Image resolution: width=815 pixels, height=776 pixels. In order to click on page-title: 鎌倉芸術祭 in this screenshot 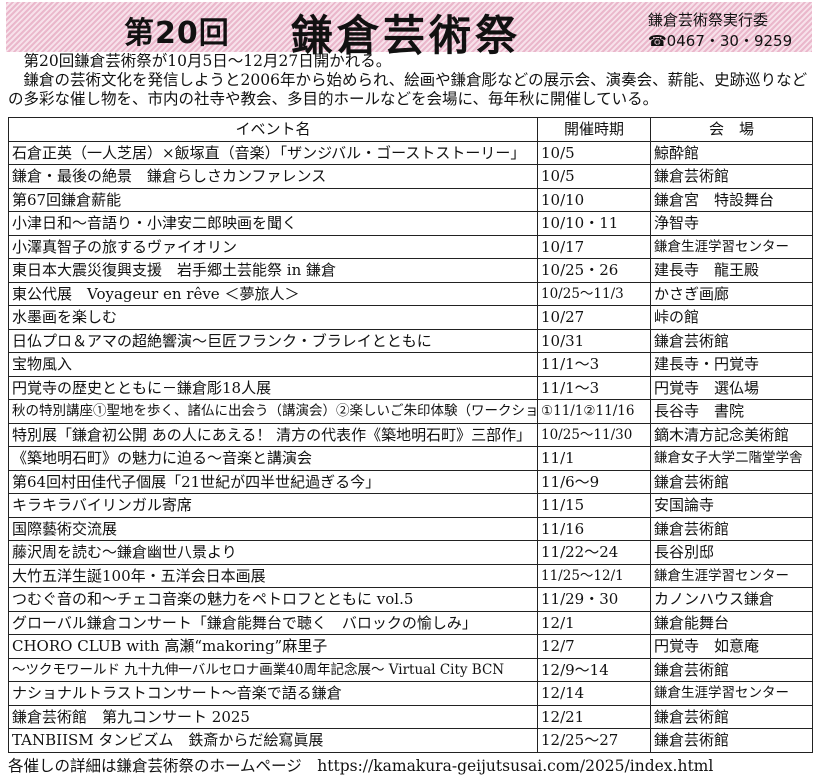, I will do `click(406, 35)`.